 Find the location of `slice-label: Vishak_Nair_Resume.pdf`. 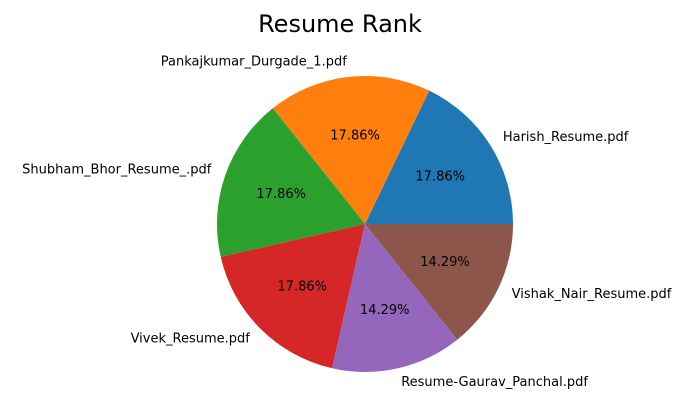

slice-label: Vishak_Nair_Resume.pdf is located at coordinates (592, 294).